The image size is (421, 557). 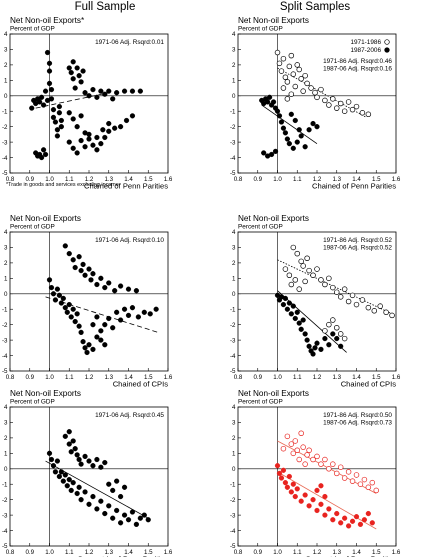 What do you see at coordinates (5, 515) in the screenshot?
I see `y-tick-label: -3` at bounding box center [5, 515].